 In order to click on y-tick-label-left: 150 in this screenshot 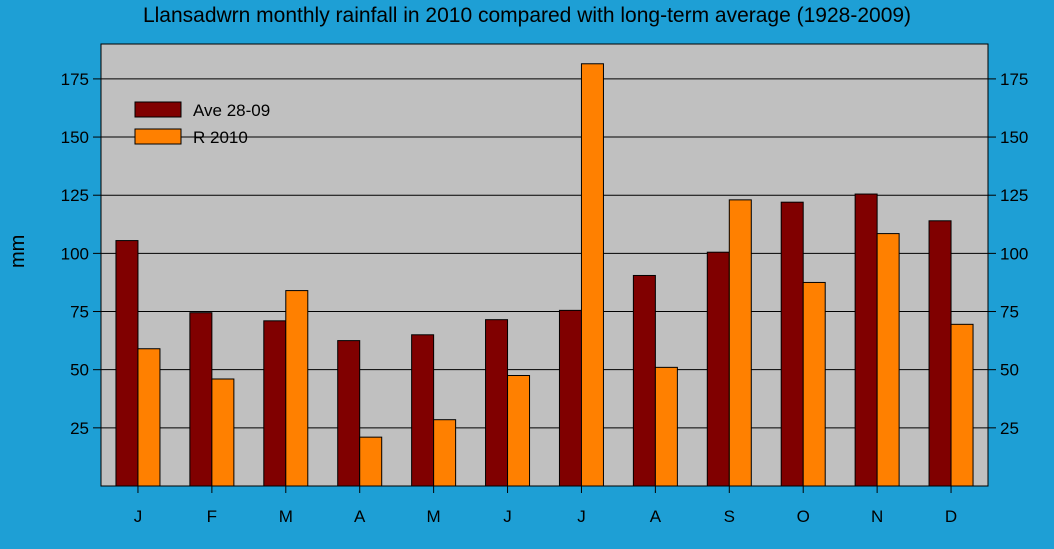, I will do `click(75, 137)`.